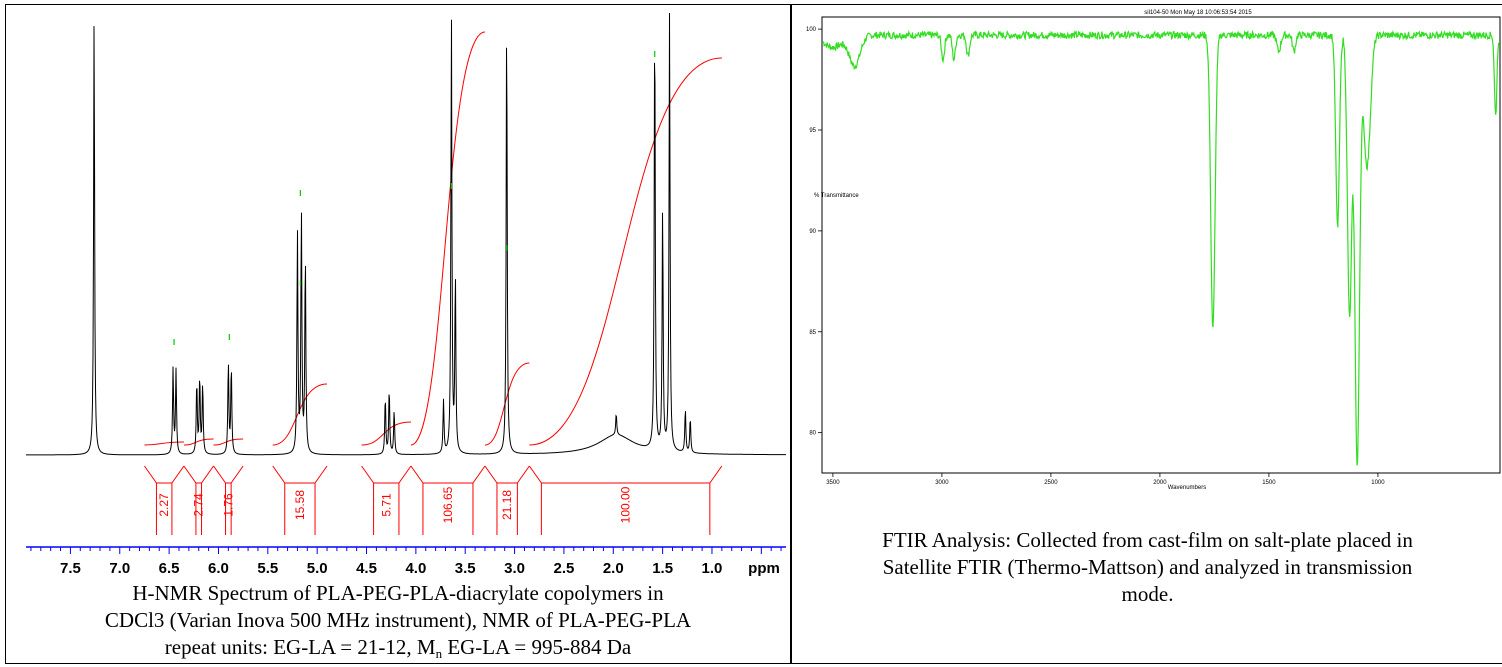 The image size is (1502, 667). I want to click on nmr-x-tick-label: 4.0, so click(415, 568).